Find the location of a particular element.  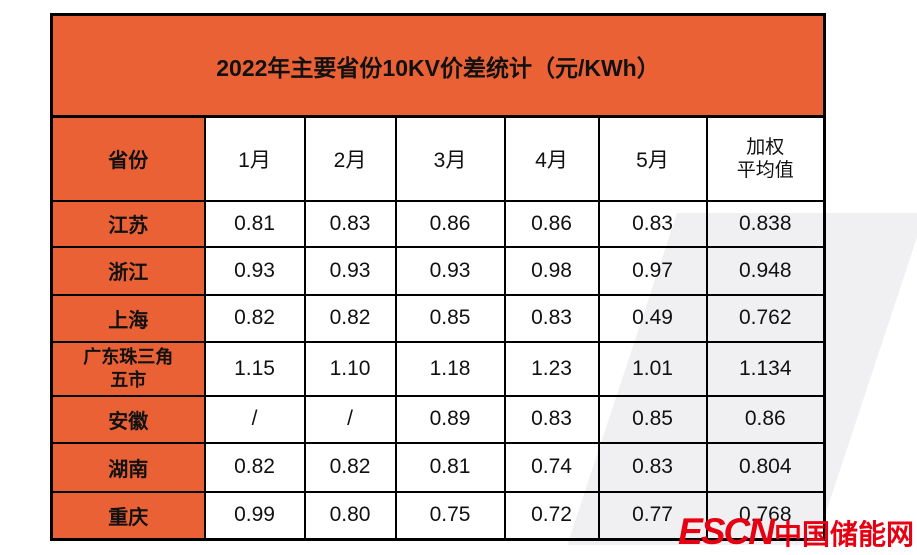

cell: 1.134 is located at coordinates (765, 368).